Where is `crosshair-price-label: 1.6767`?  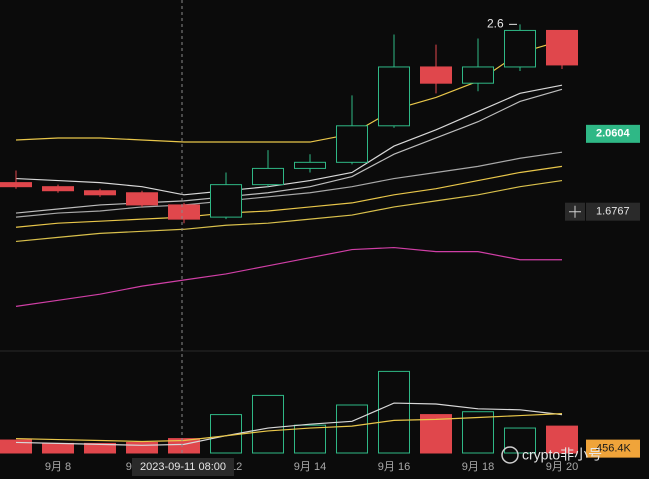
crosshair-price-label: 1.6767 is located at coordinates (613, 212).